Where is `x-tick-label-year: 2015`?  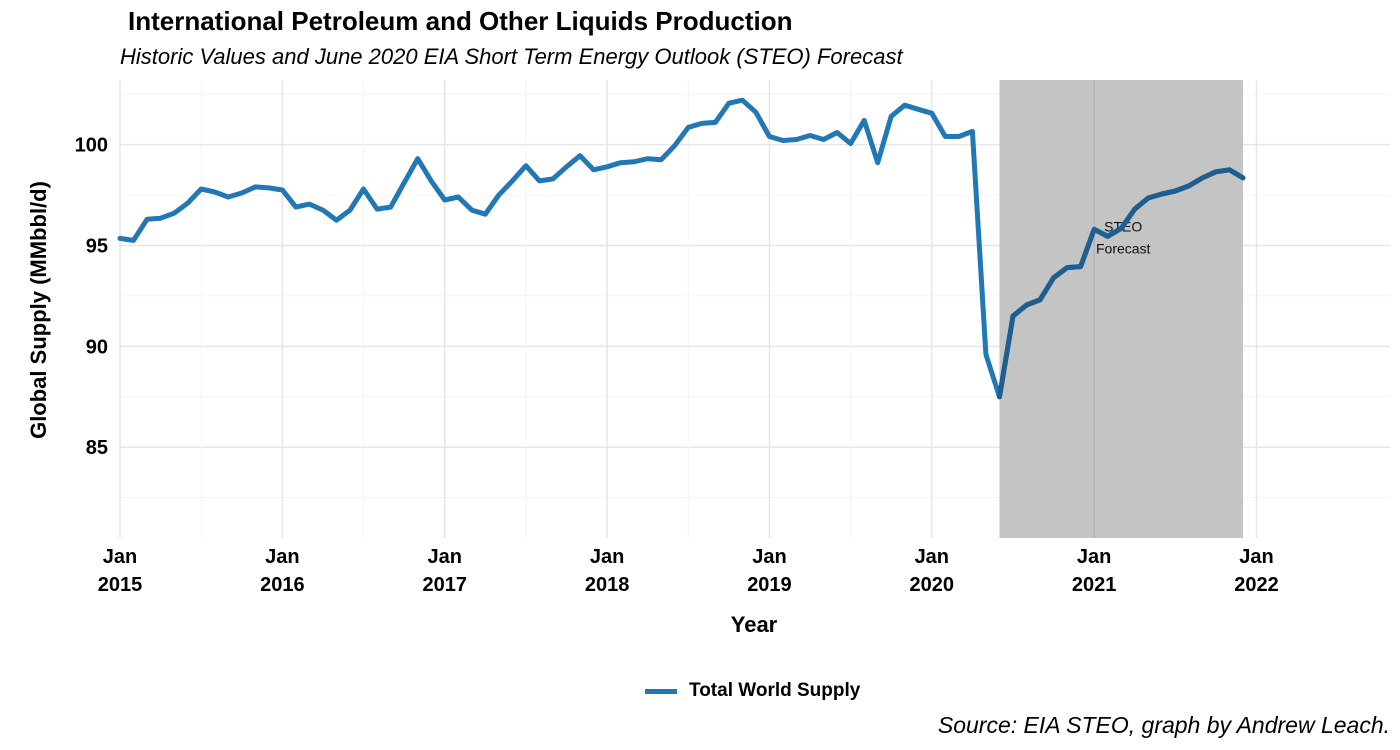
x-tick-label-year: 2015 is located at coordinates (120, 585).